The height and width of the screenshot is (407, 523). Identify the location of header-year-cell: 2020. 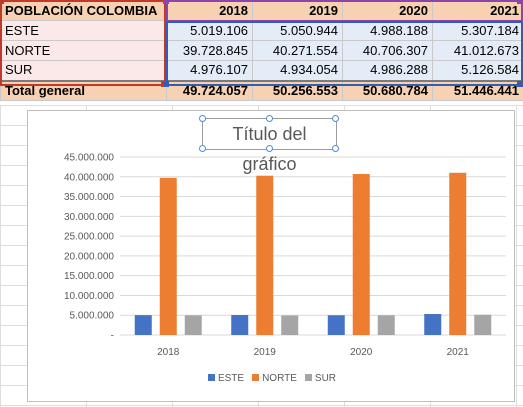
(387, 10).